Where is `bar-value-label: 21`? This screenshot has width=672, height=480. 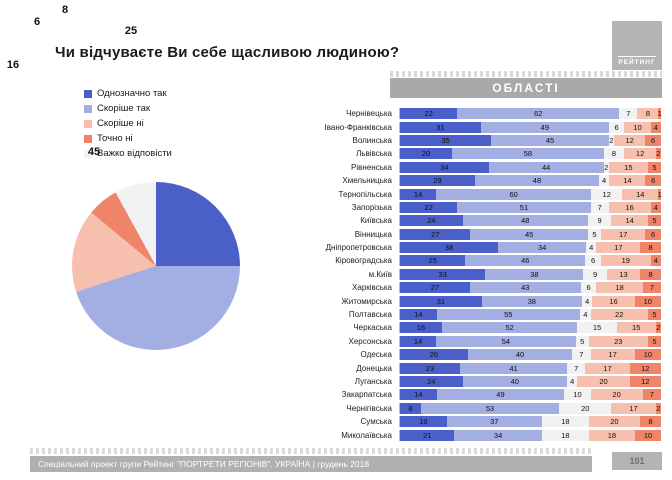
bar-value-label: 21 is located at coordinates (427, 435).